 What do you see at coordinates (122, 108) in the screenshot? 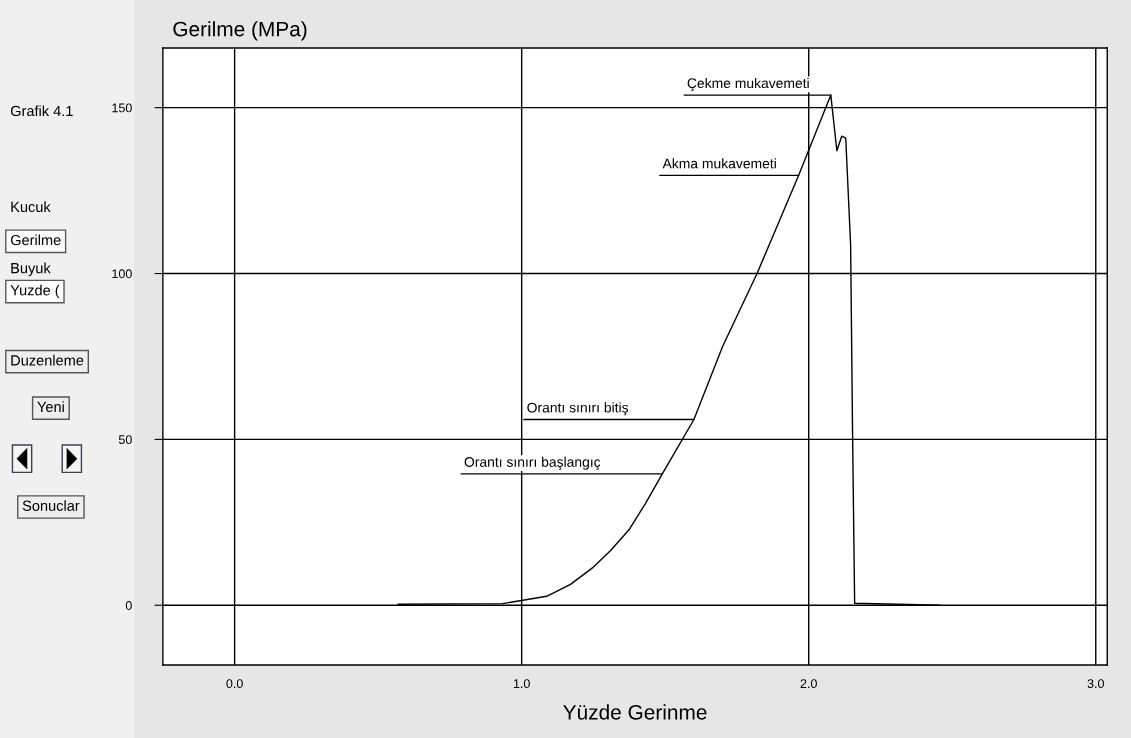
I see `y-tick-label: 150` at bounding box center [122, 108].